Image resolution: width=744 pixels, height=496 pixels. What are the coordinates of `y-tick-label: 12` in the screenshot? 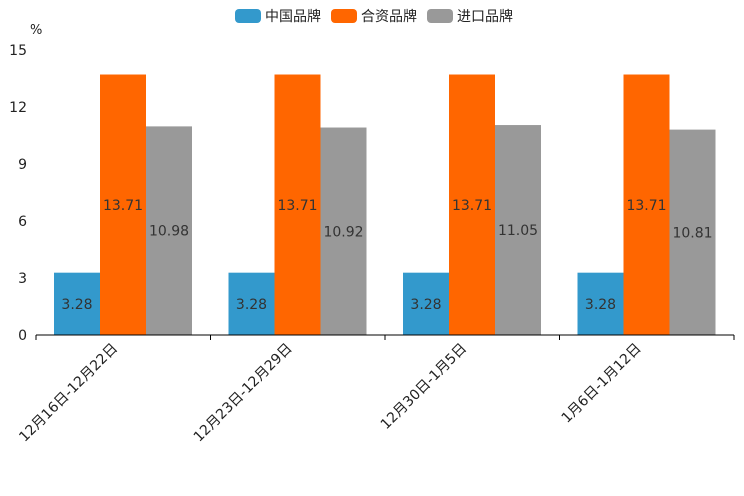 It's located at (18, 108).